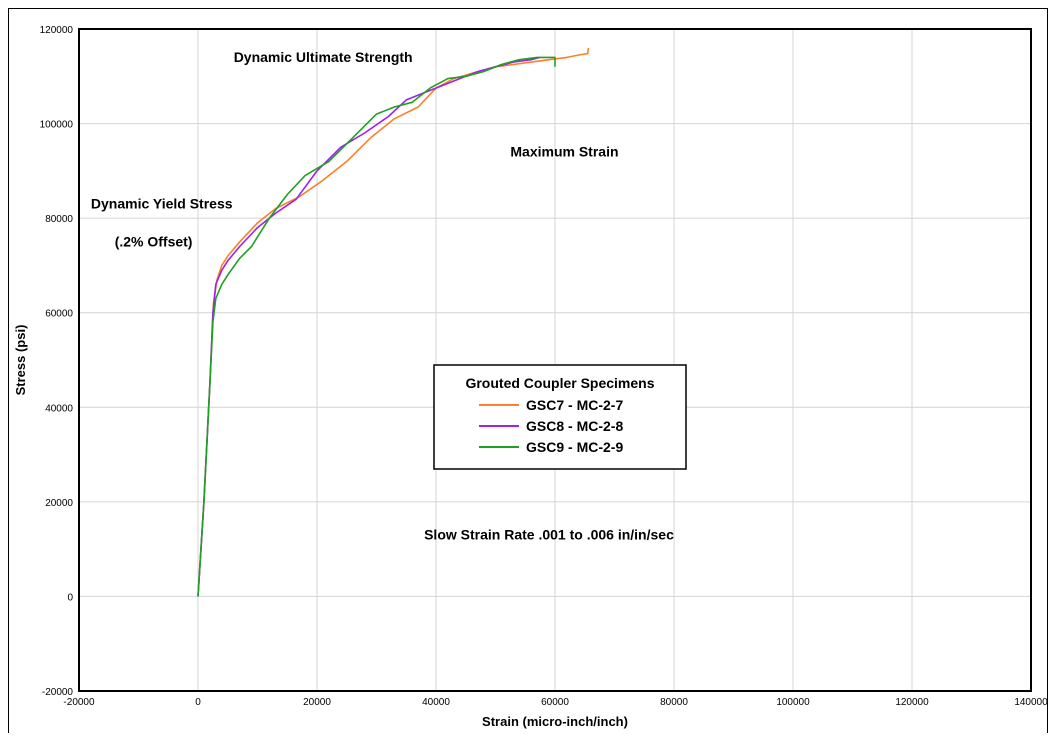 The image size is (1052, 739). What do you see at coordinates (70, 597) in the screenshot?
I see `y-tick-label: 0` at bounding box center [70, 597].